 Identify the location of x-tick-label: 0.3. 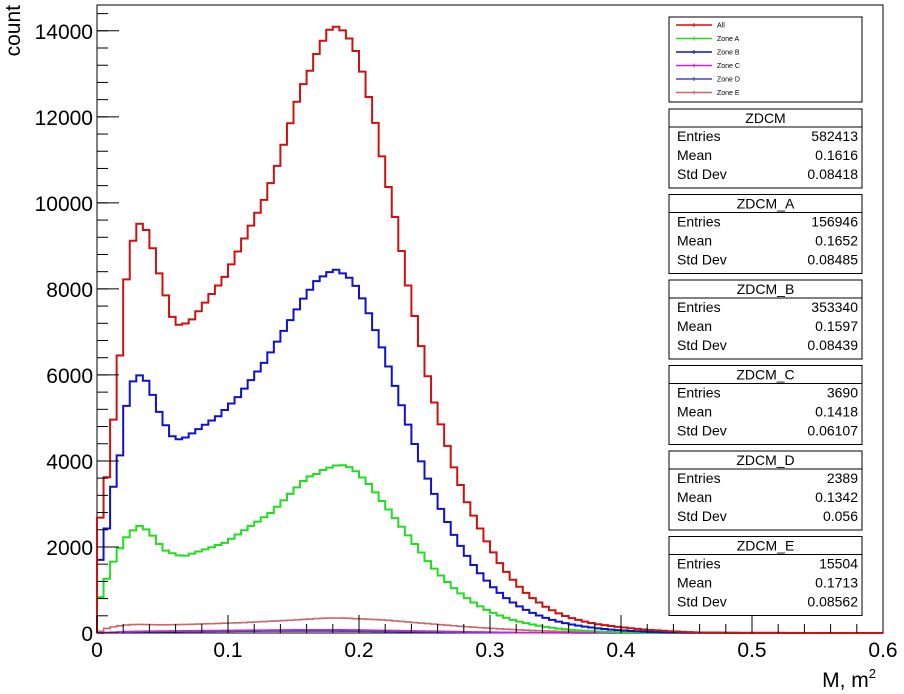
(489, 650).